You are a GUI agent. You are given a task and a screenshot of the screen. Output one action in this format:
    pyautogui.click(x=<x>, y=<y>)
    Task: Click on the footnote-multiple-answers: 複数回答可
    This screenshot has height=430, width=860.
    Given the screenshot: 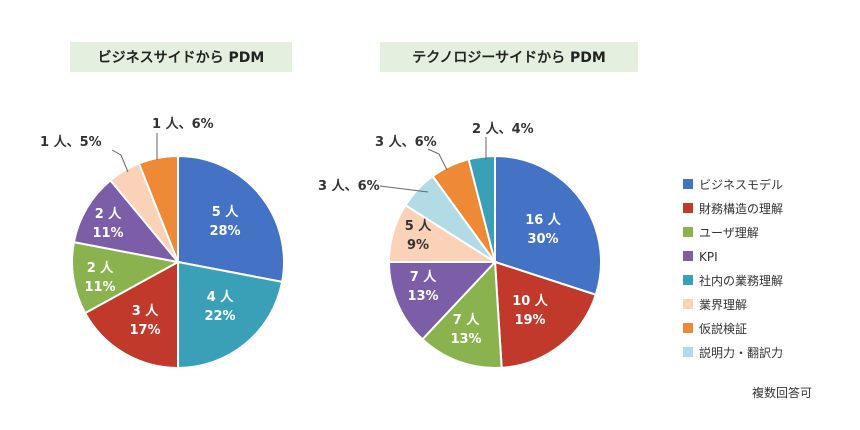 What is the action you would take?
    pyautogui.click(x=782, y=392)
    